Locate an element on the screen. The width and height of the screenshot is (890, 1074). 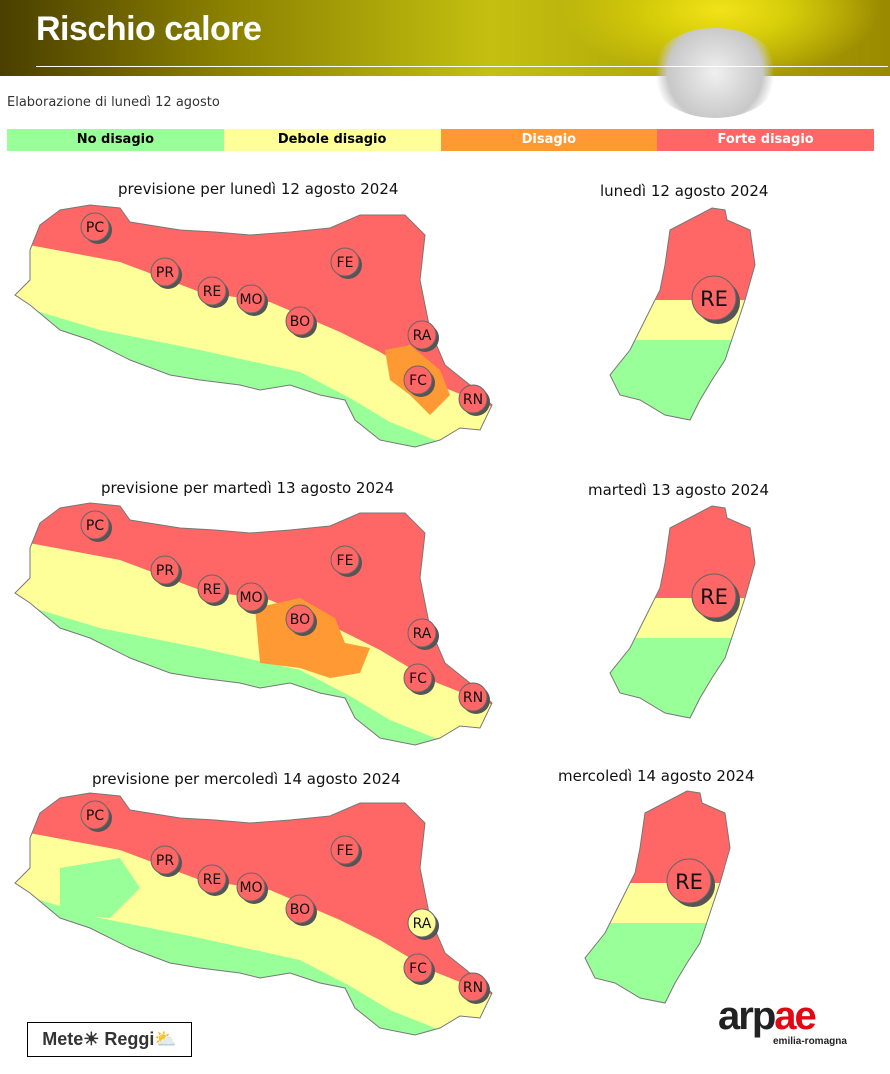
zone-bo-highlight is located at coordinates (312, 638).